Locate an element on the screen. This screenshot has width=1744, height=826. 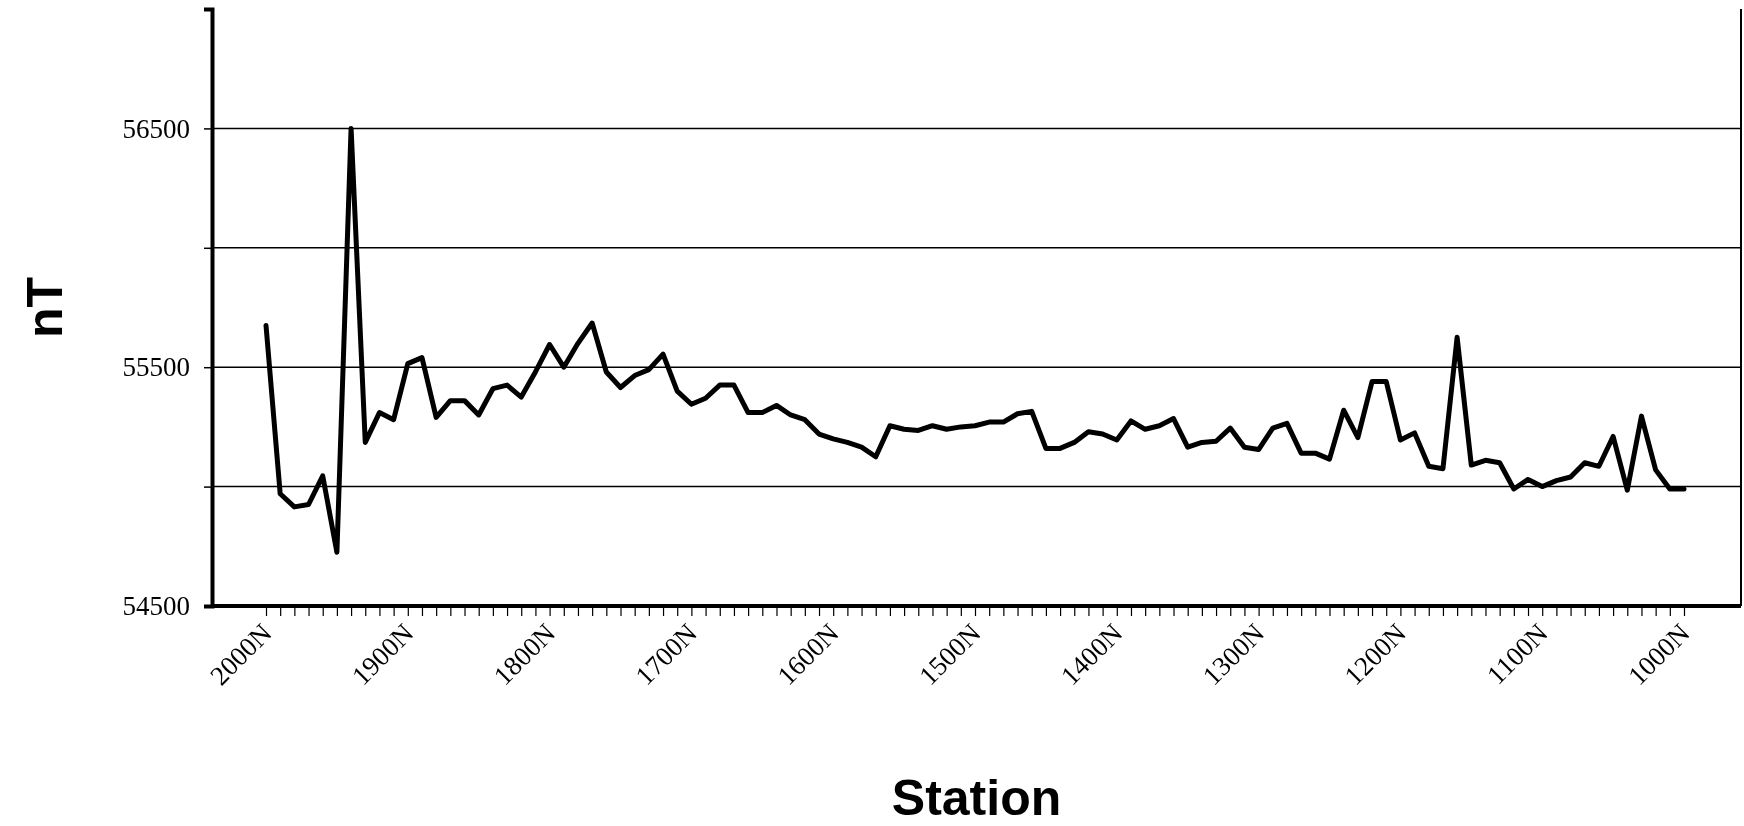
y-tick-label: 54500 is located at coordinates (156, 606).